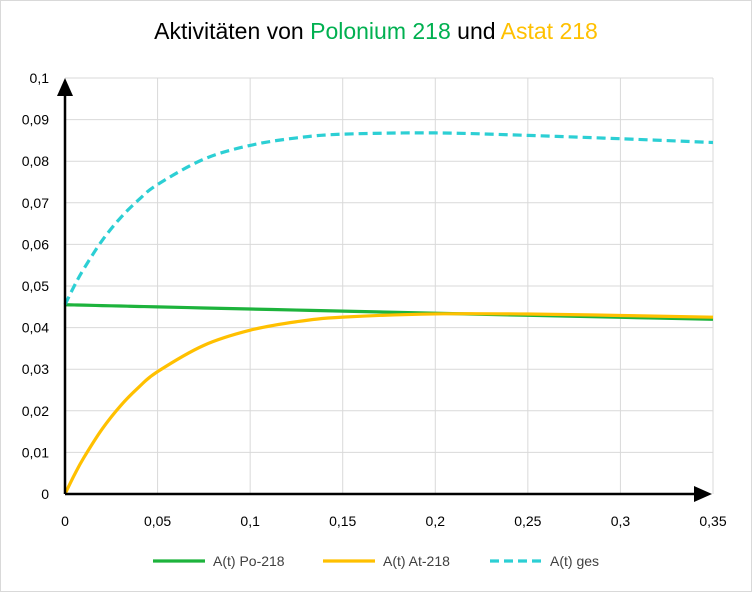 This screenshot has height=592, width=752. Describe the element at coordinates (475, 31) in the screenshot. I see `title-middle: und` at that location.